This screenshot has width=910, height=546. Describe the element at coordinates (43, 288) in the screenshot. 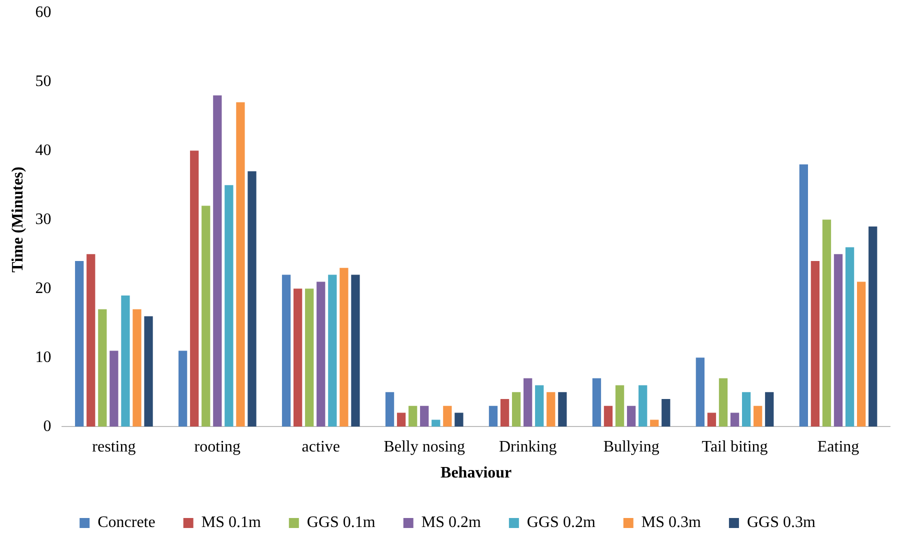

I see `y-tick-label: 20` at that location.